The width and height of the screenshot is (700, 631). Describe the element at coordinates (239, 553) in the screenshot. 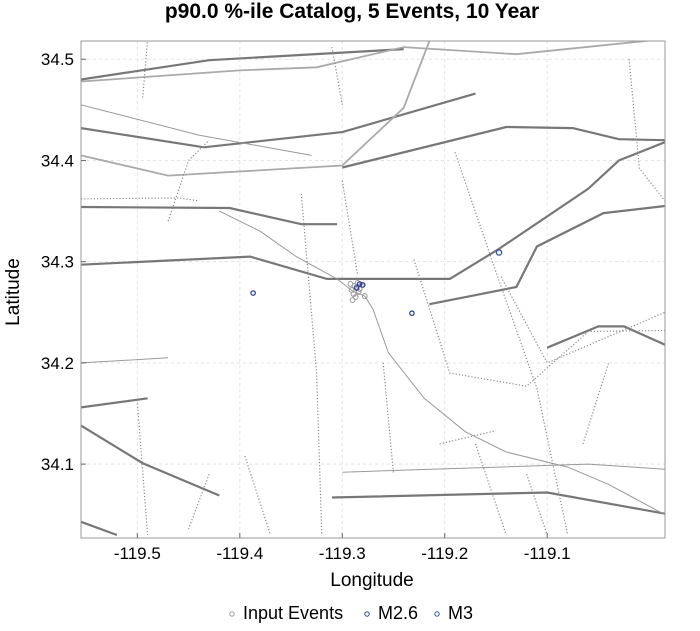

I see `x-tick-label: -119.4` at that location.